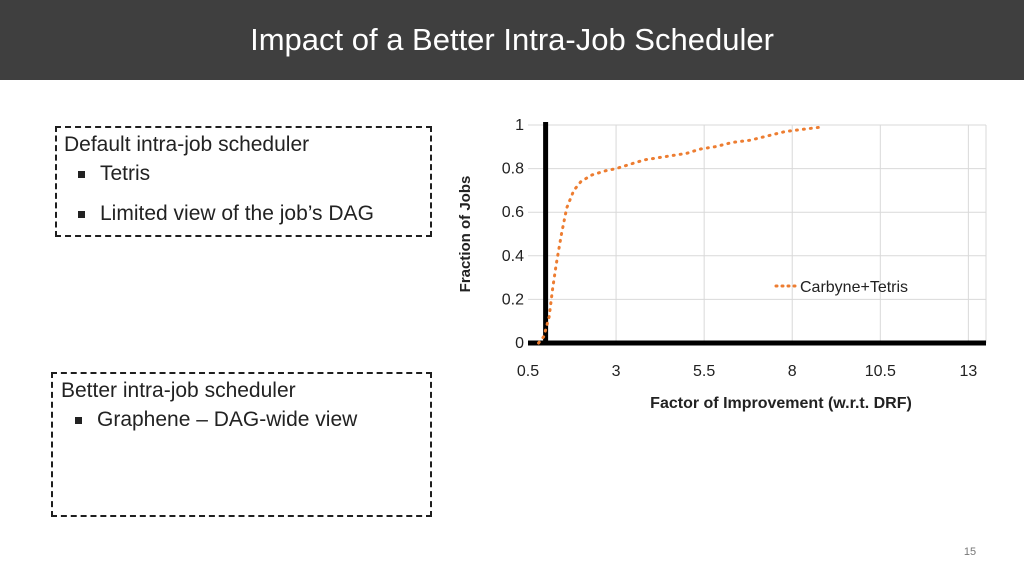  Describe the element at coordinates (704, 371) in the screenshot. I see `x-tick-label: 5.5` at that location.